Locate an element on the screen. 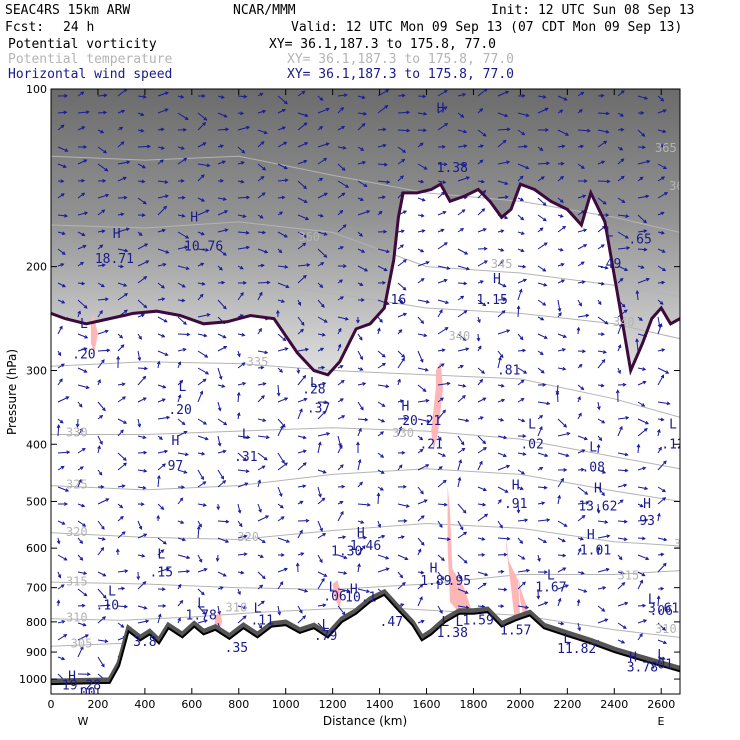 This screenshot has width=740, height=740. pv-extremum-label: .95 is located at coordinates (459, 581).